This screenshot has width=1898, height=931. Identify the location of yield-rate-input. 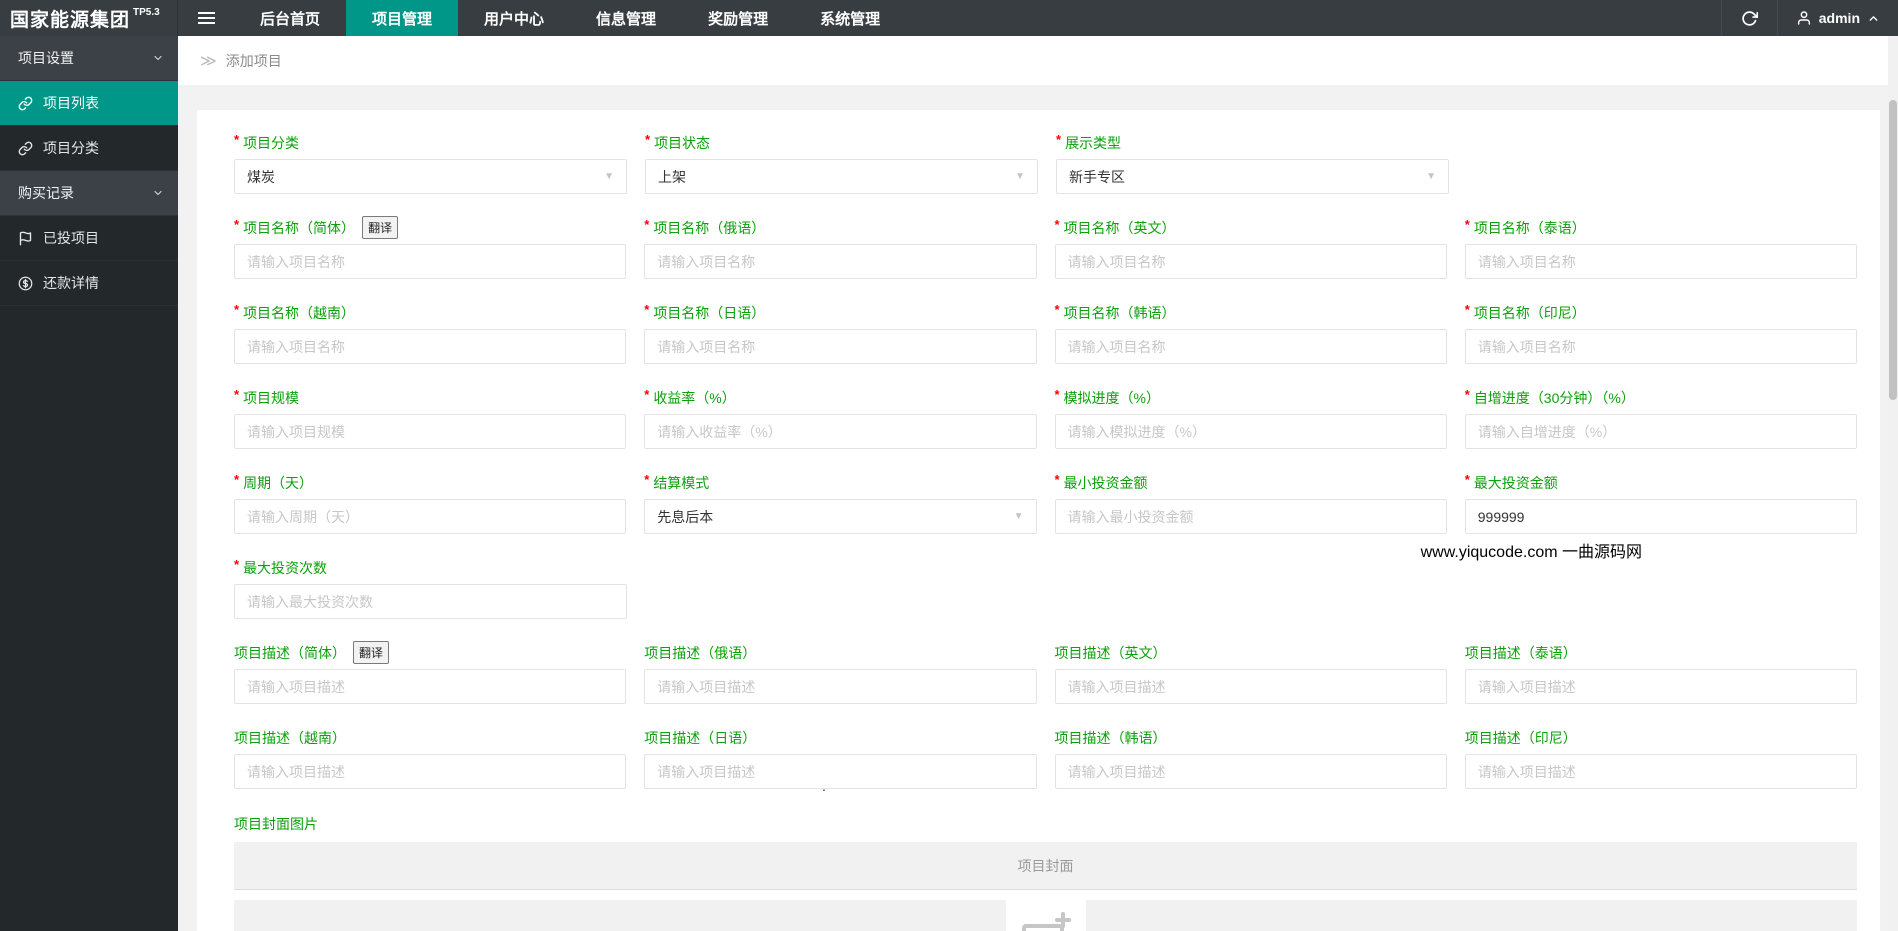
(840, 431).